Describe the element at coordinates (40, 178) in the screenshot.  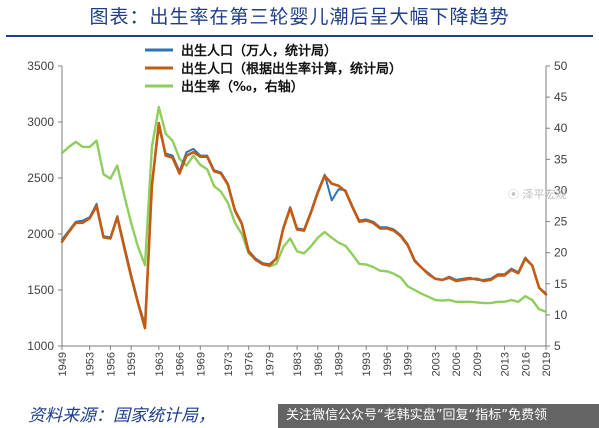
I see `y-left-tick-label: 2500` at that location.